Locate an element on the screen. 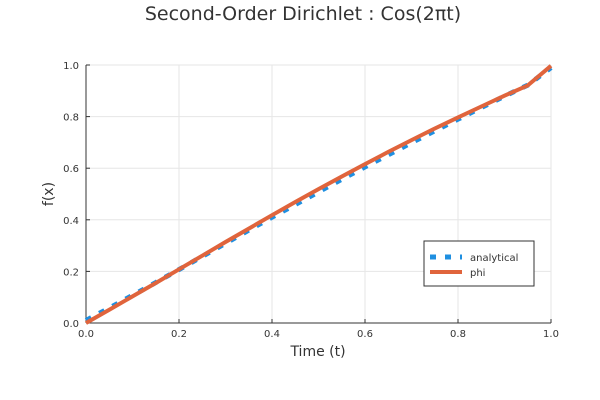  y-tick-label: 0.2 is located at coordinates (71, 272).